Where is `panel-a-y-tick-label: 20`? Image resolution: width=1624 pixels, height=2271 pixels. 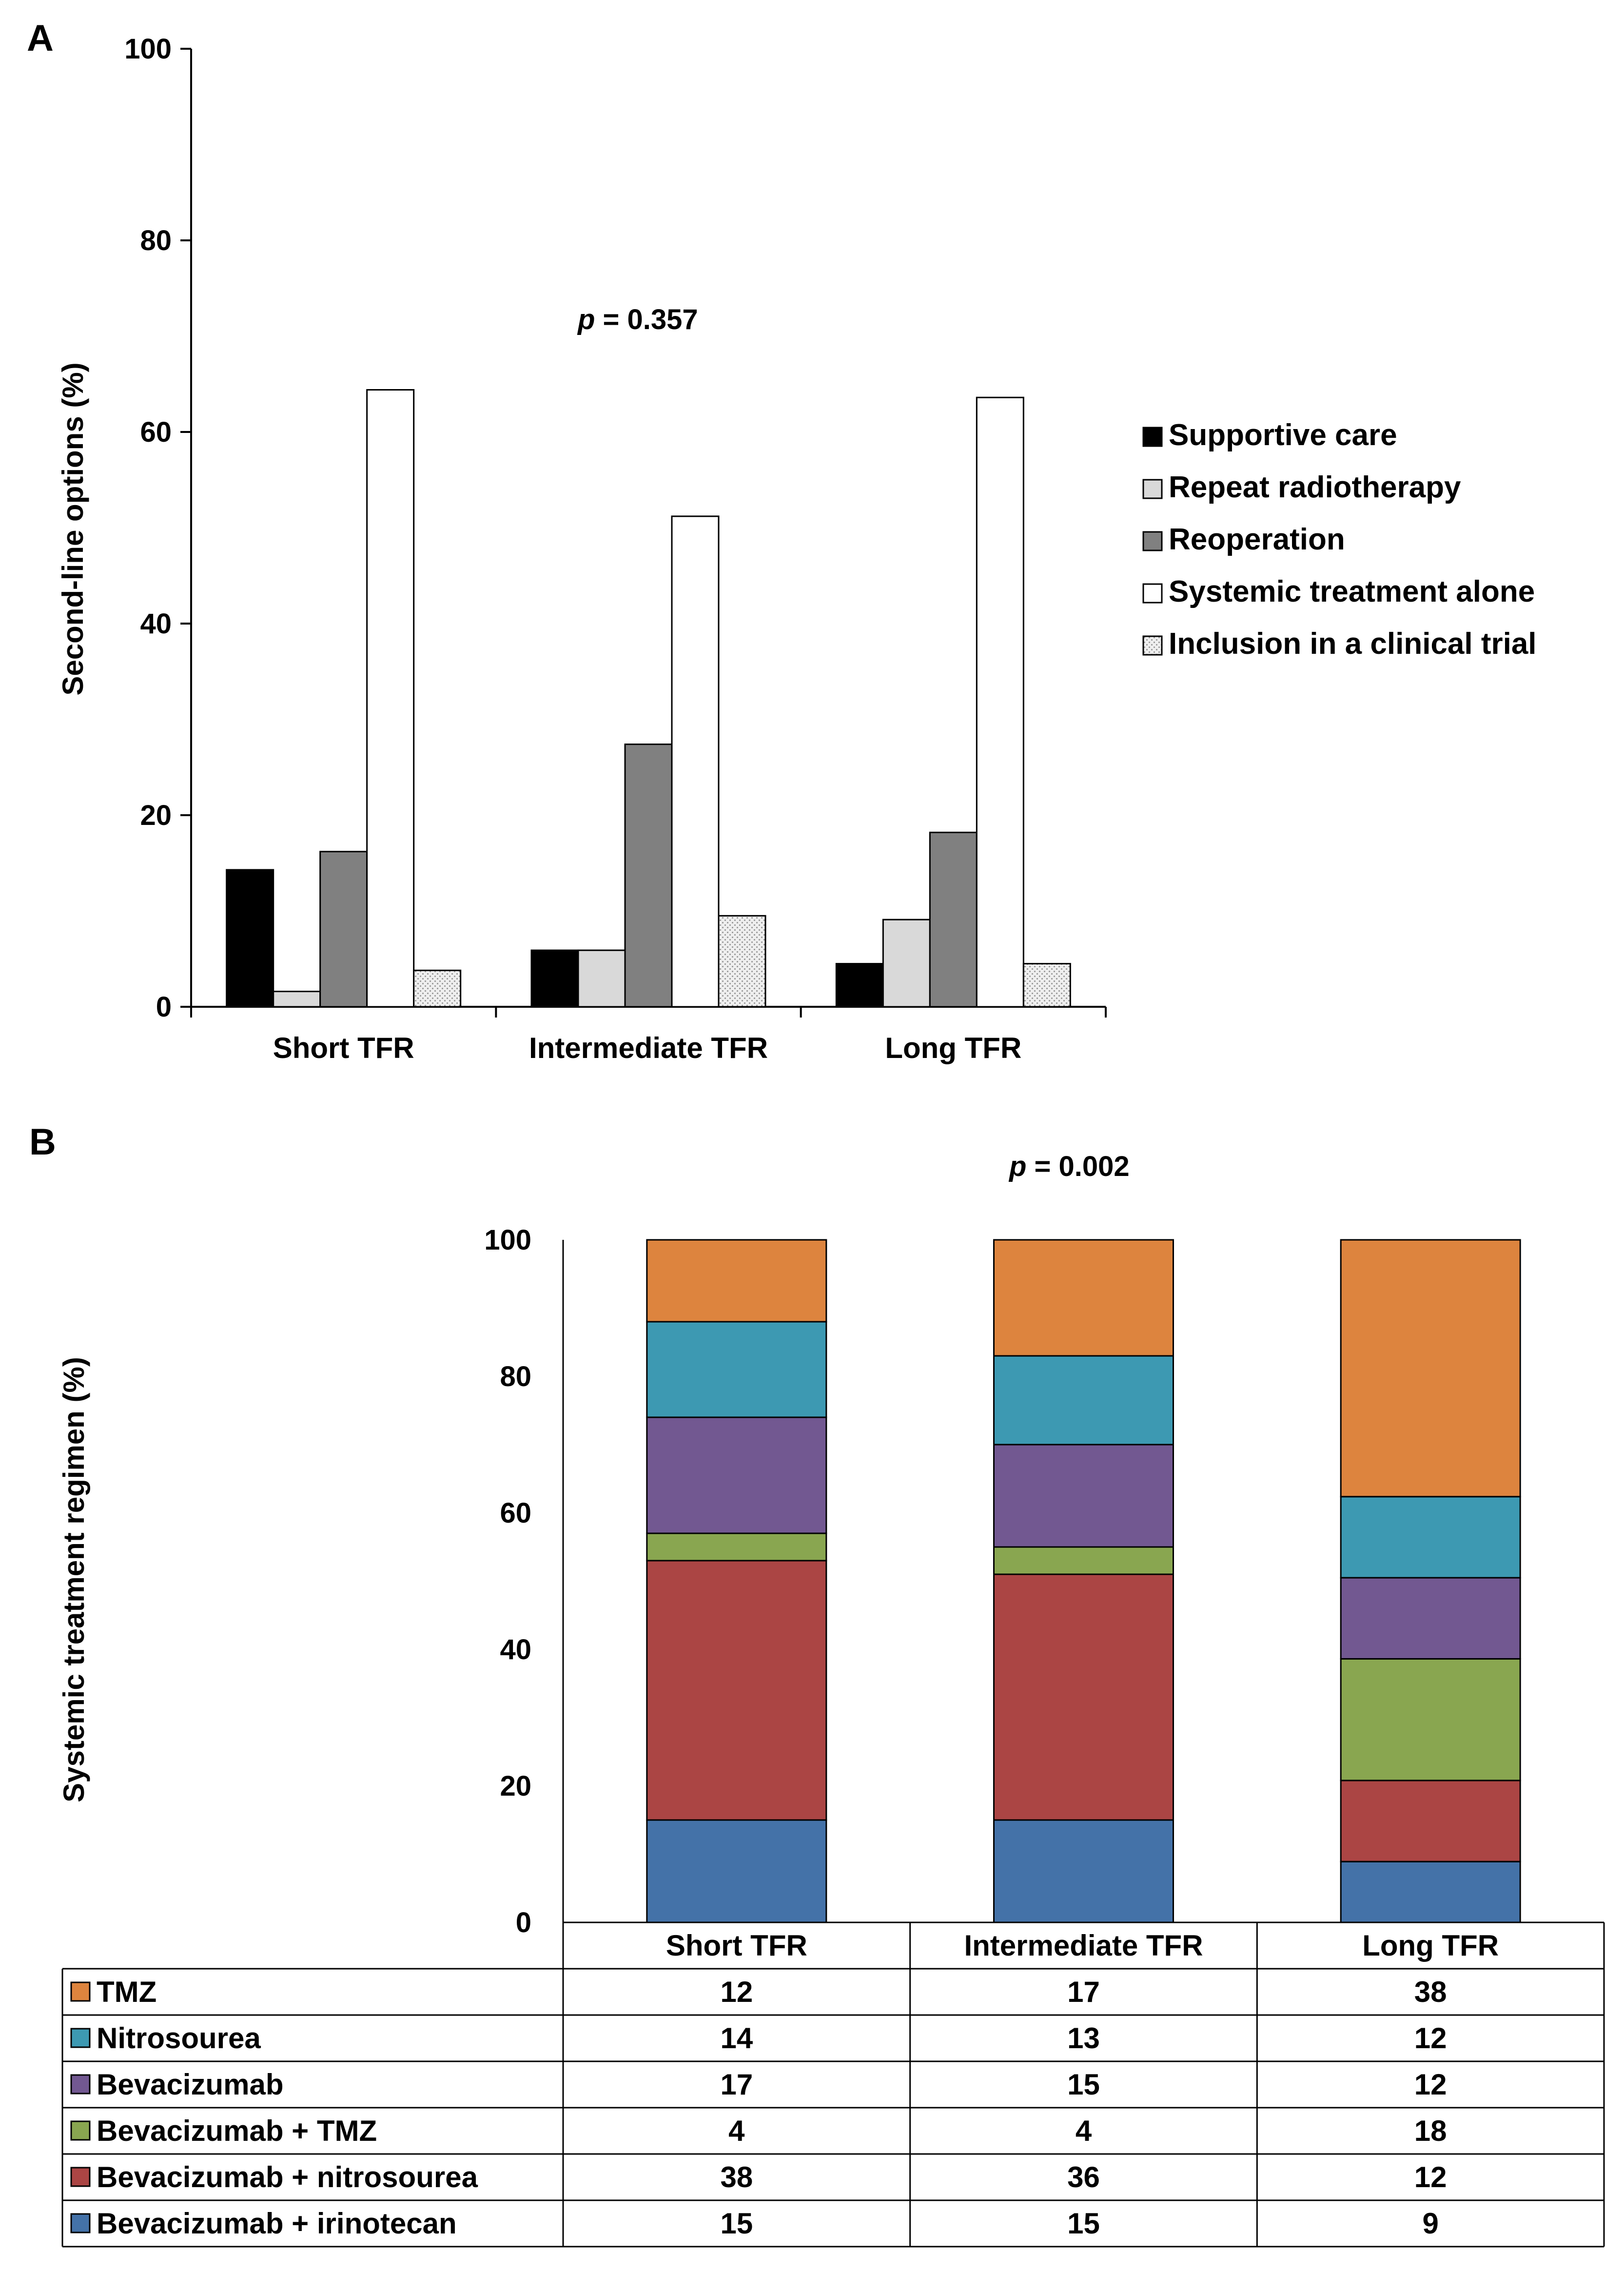
panel-a-y-tick-label: 20 is located at coordinates (156, 815).